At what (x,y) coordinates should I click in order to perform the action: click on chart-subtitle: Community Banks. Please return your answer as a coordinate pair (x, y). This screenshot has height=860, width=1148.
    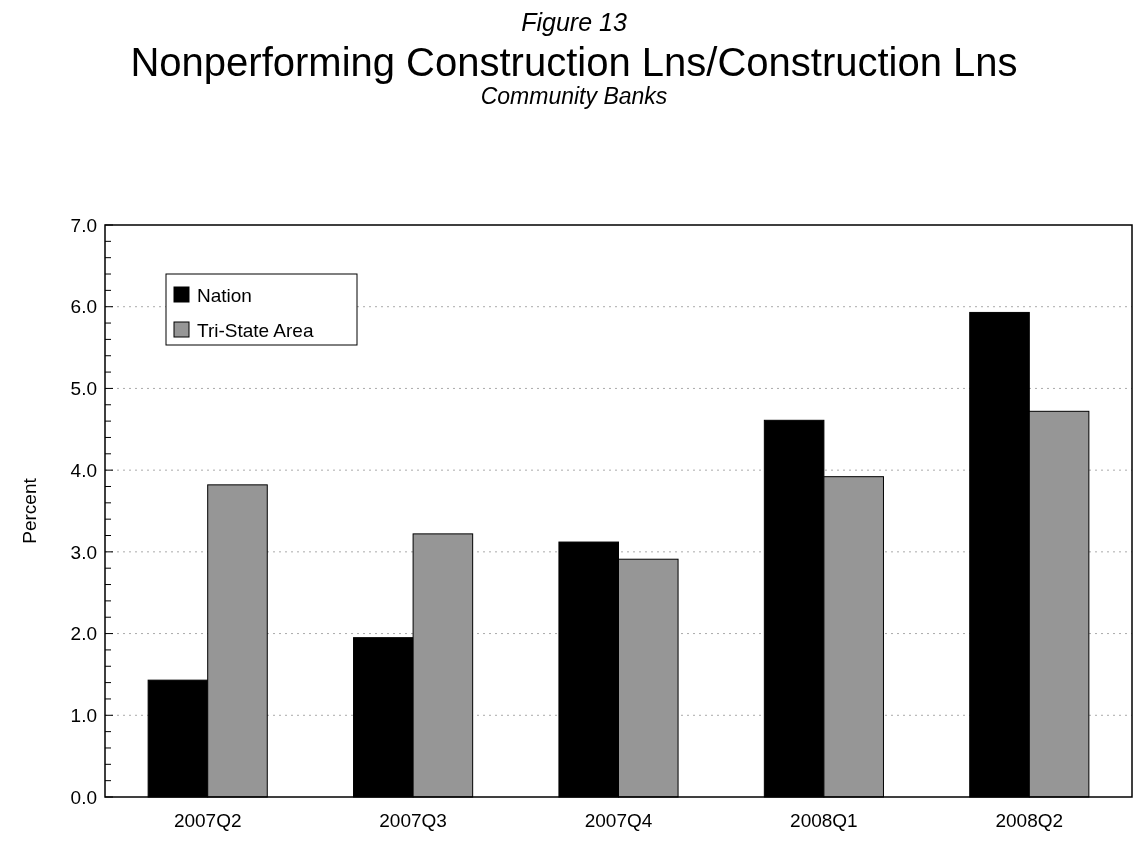
    Looking at the image, I should click on (574, 96).